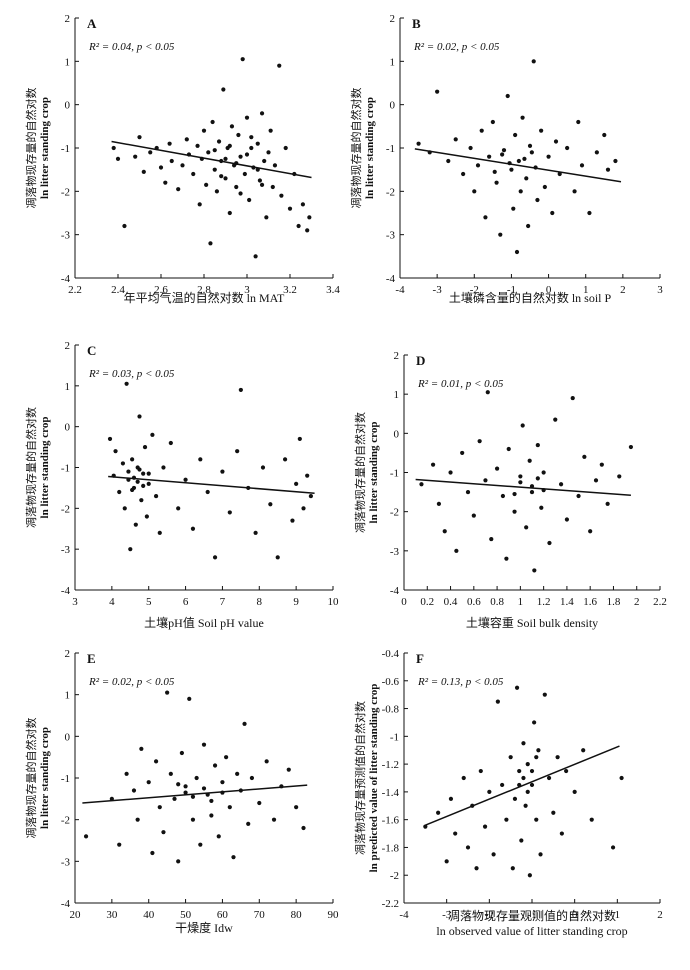 The image size is (690, 970). Describe the element at coordinates (118, 290) in the screenshot. I see `x-tick-label-a: 2.4` at that location.